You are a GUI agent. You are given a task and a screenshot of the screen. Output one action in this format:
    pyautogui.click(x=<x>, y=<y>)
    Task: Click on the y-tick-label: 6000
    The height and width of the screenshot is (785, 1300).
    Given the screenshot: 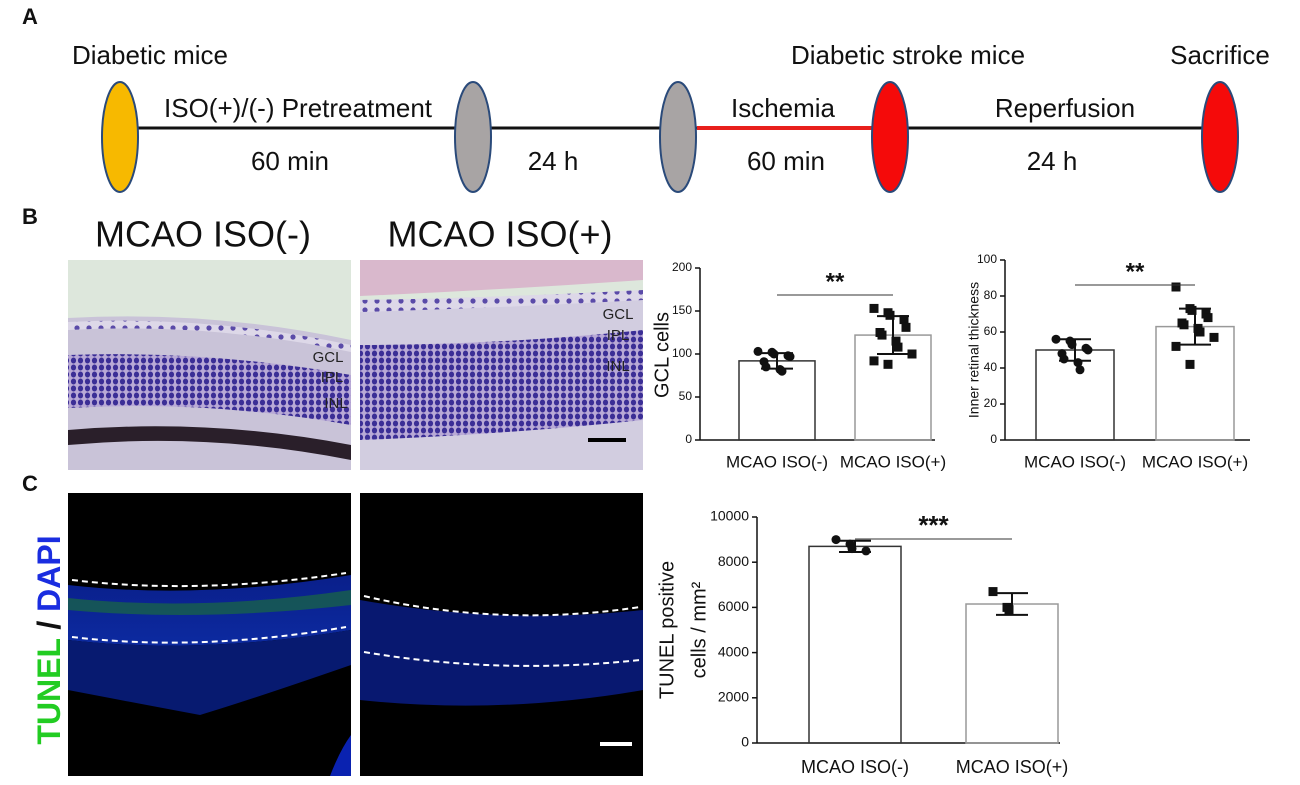 What is the action you would take?
    pyautogui.click(x=733, y=606)
    